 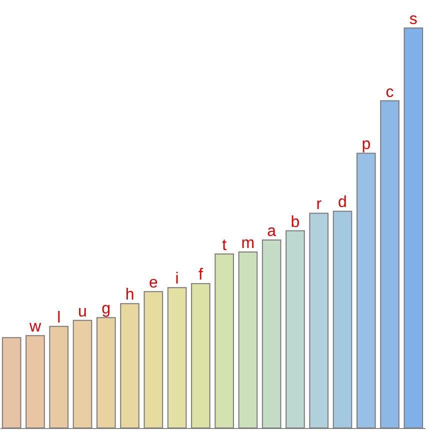 I want to click on x-tick-label: d, so click(x=342, y=203).